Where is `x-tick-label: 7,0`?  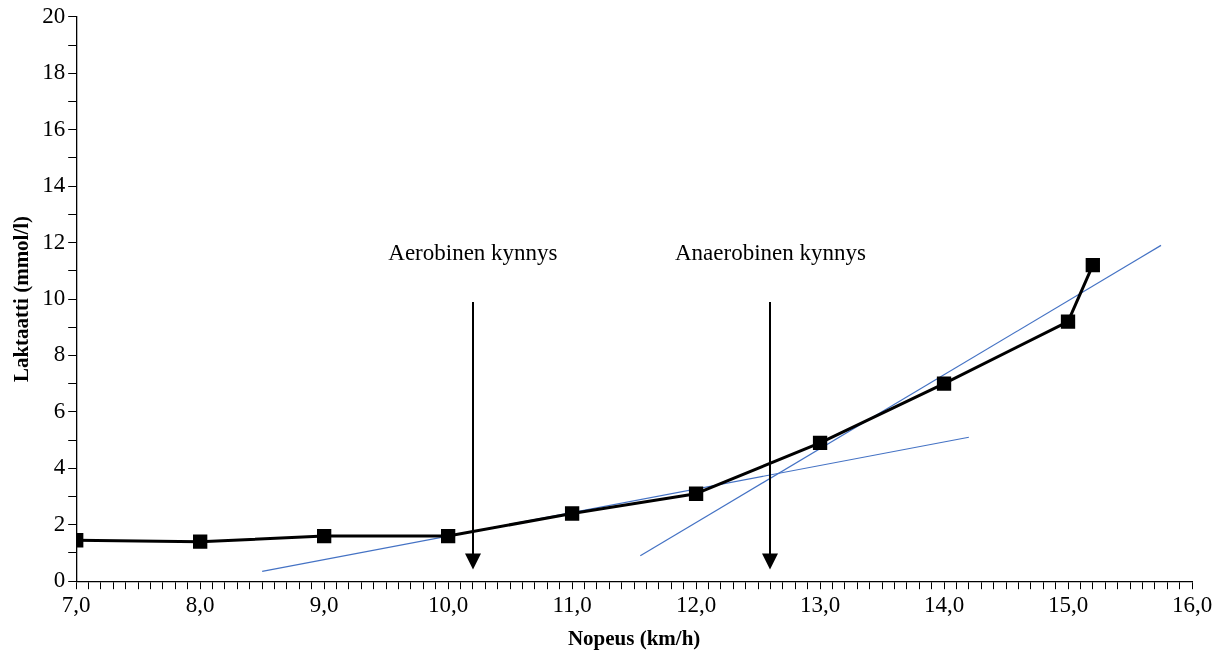 x-tick-label: 7,0 is located at coordinates (76, 605).